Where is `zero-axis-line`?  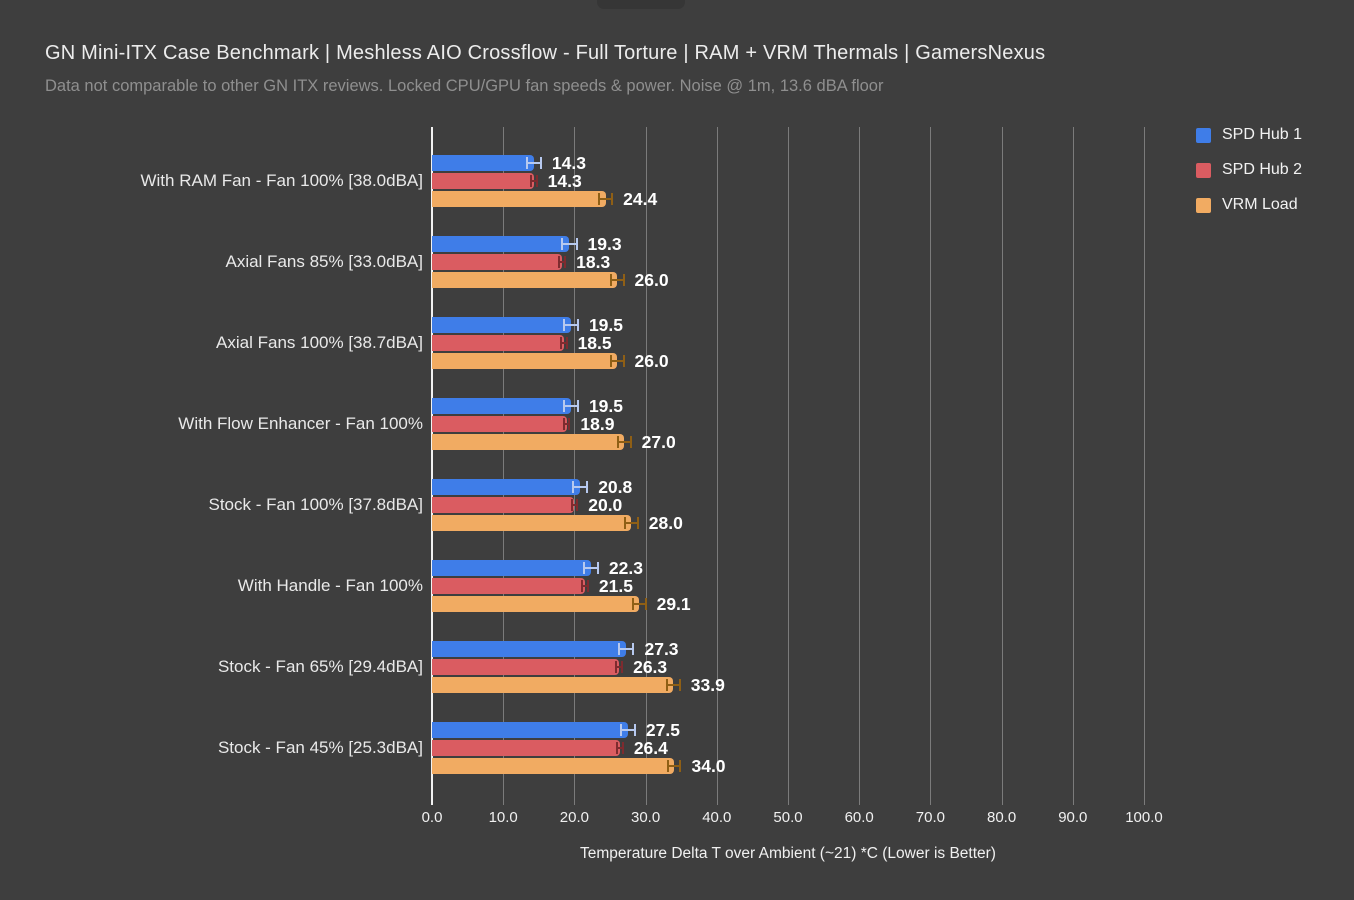
zero-axis-line is located at coordinates (432, 466).